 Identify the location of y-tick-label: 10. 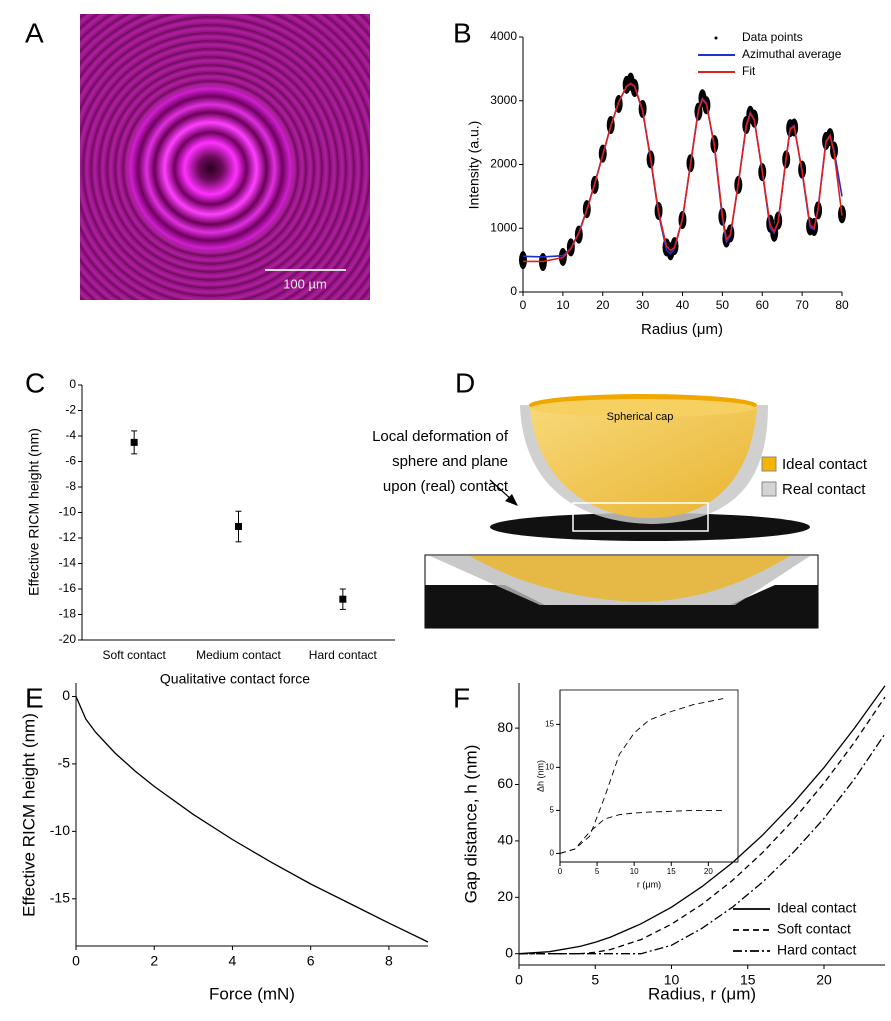
(549, 767).